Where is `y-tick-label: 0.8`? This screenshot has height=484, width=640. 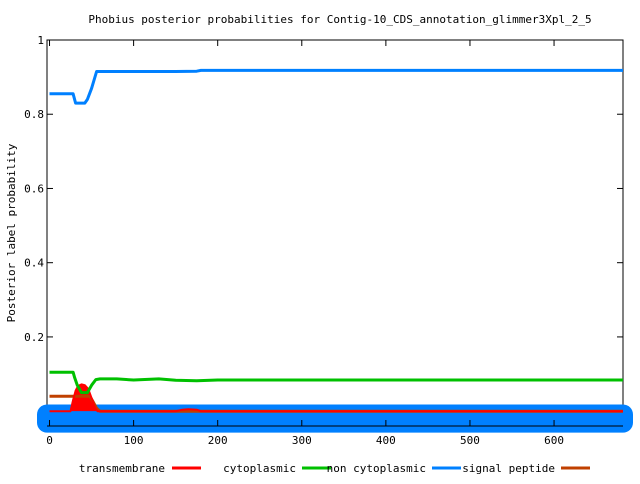 y-tick-label: 0.8 is located at coordinates (34, 114).